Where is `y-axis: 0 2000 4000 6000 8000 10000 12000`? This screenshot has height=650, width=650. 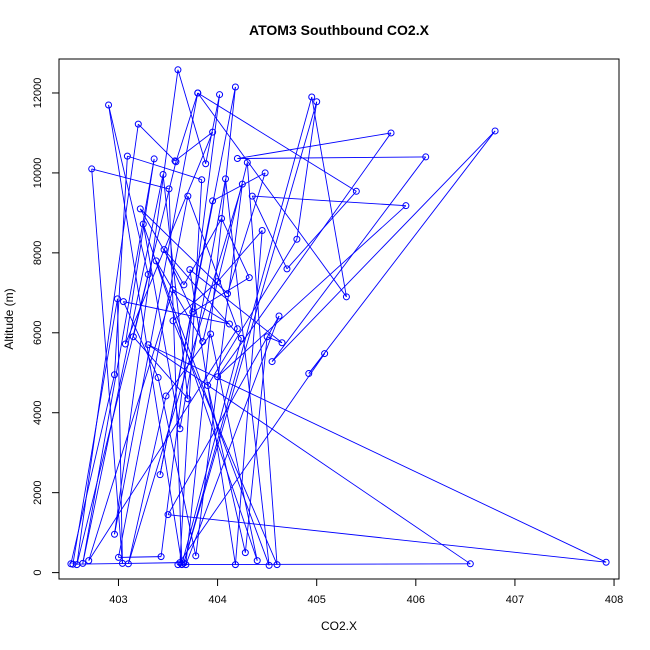 y-axis: 0 2000 4000 6000 8000 10000 12000 is located at coordinates (46, 327).